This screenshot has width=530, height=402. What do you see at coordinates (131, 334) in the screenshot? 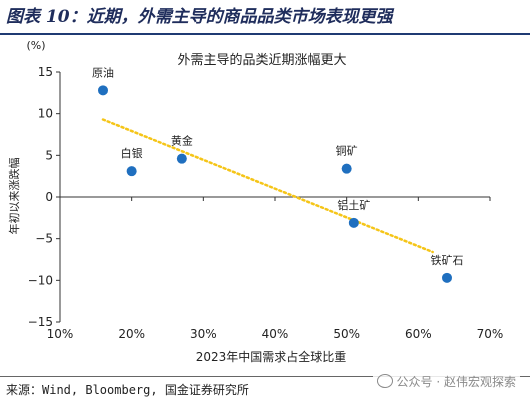
I see `x-tick-label: 20%` at bounding box center [131, 334].